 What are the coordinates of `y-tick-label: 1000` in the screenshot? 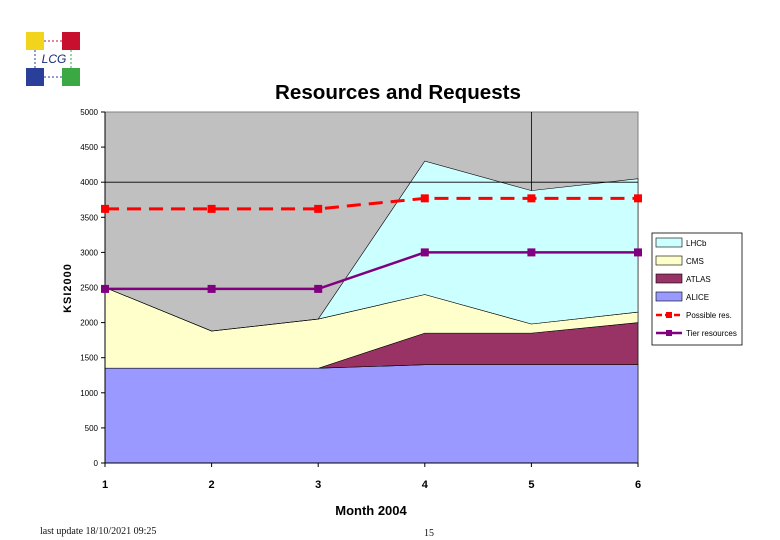 It's located at (89, 393).